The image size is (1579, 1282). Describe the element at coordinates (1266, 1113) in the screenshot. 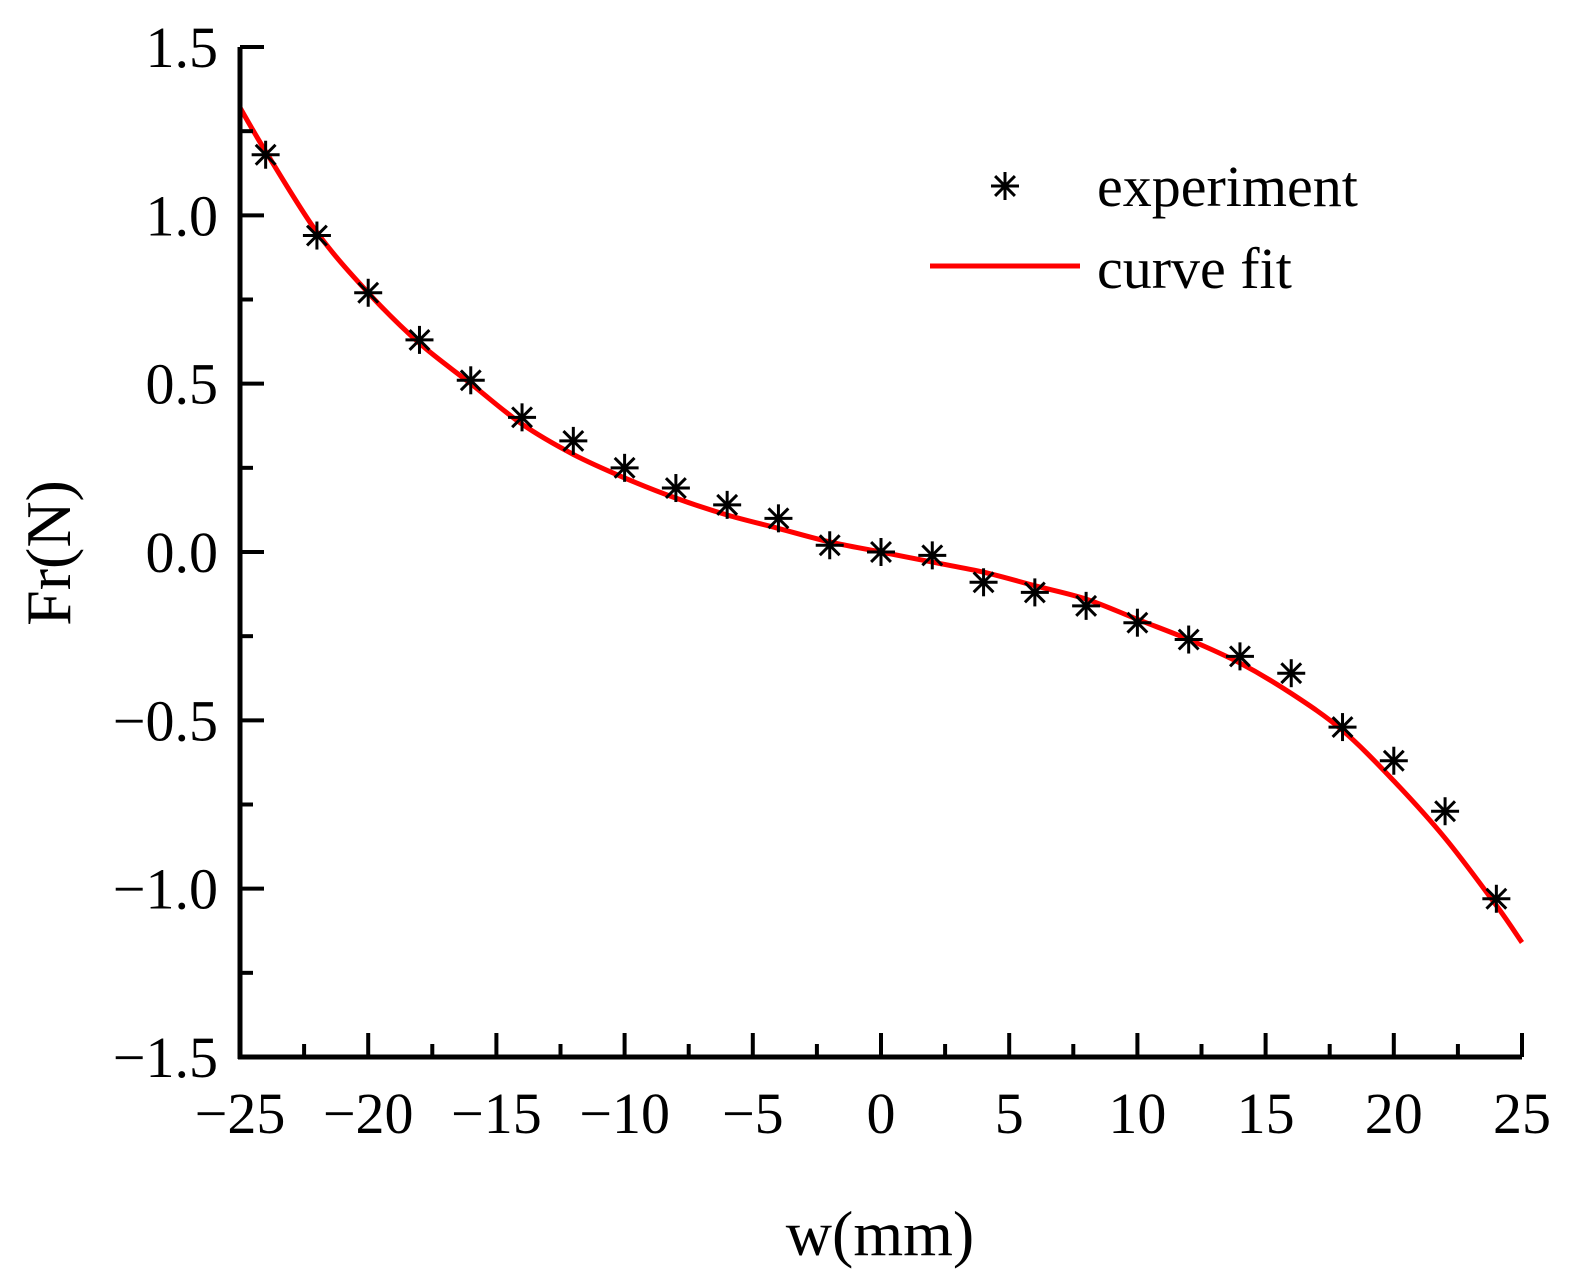

I see `x-tick-label: 15` at that location.